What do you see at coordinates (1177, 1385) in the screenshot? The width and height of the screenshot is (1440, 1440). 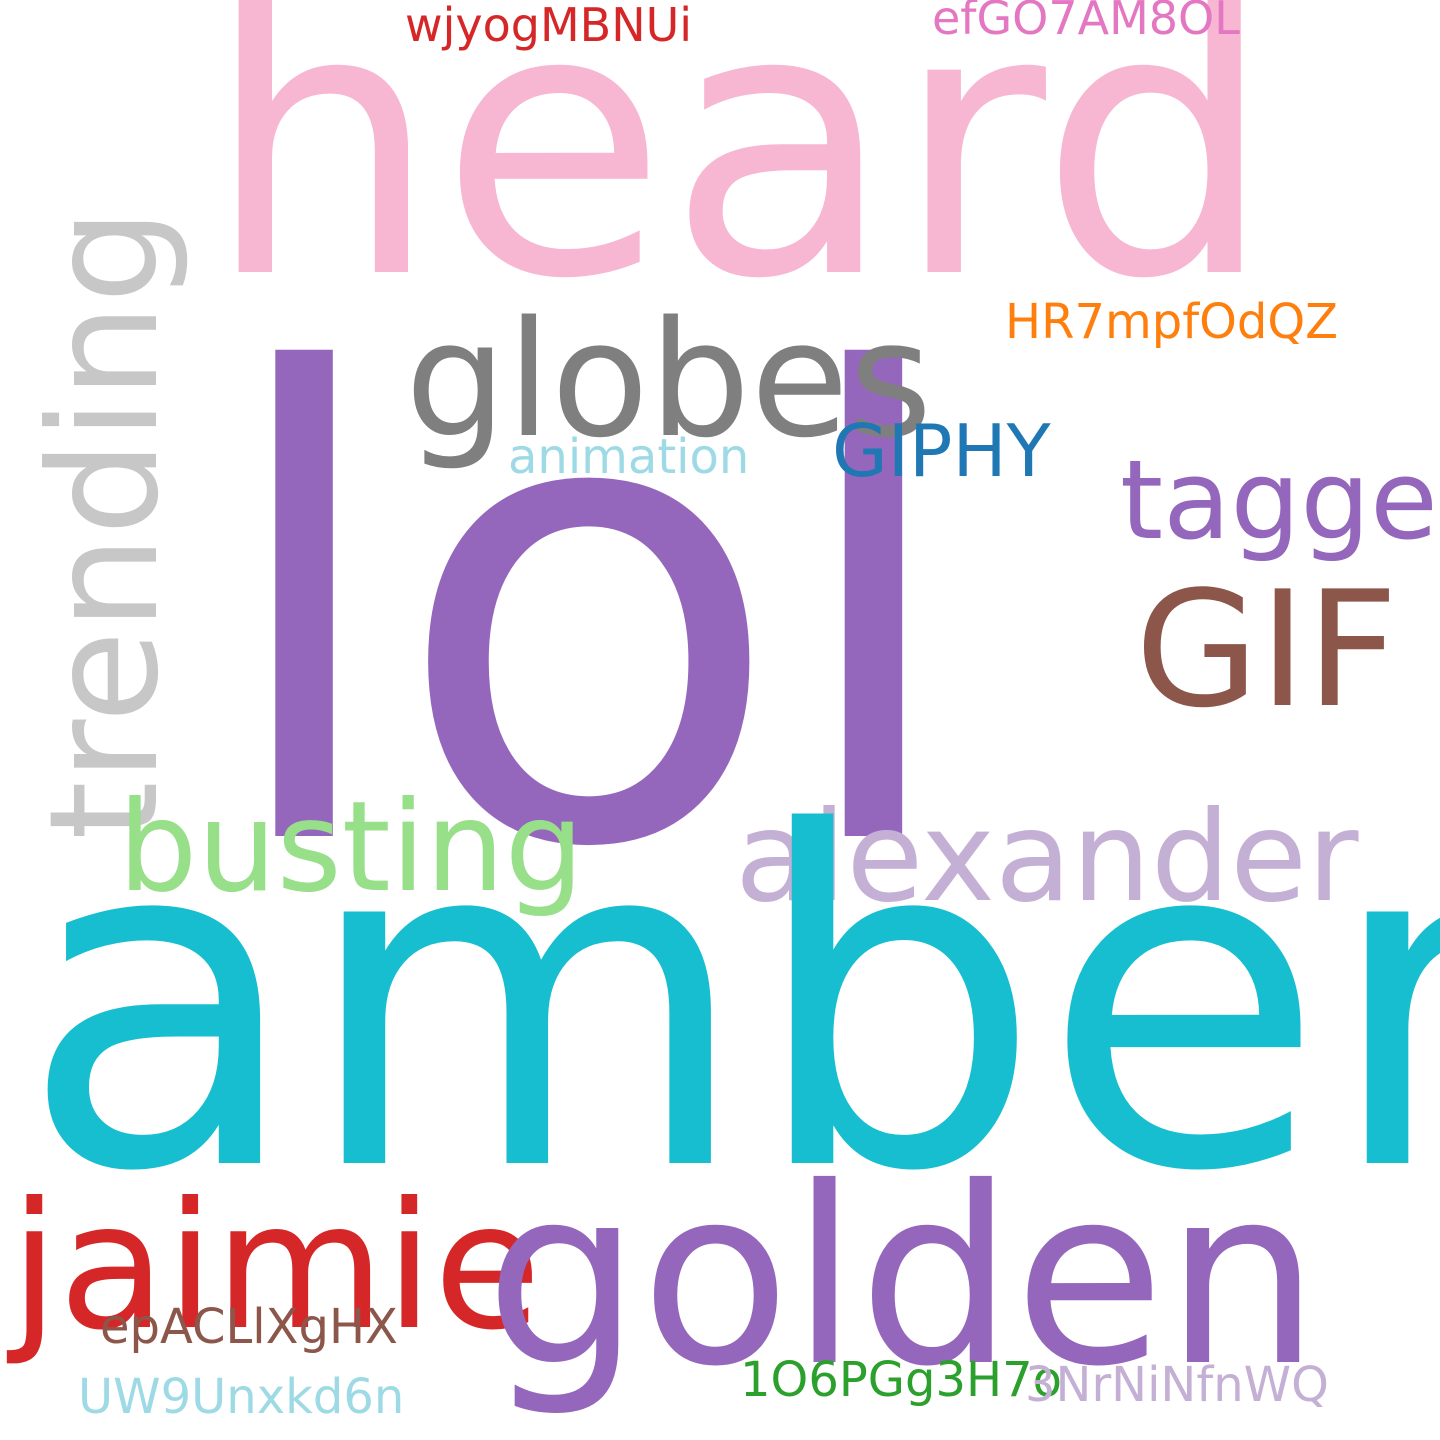 I see `word-3nrninfnwq: 3NrNiNfnWQ` at bounding box center [1177, 1385].